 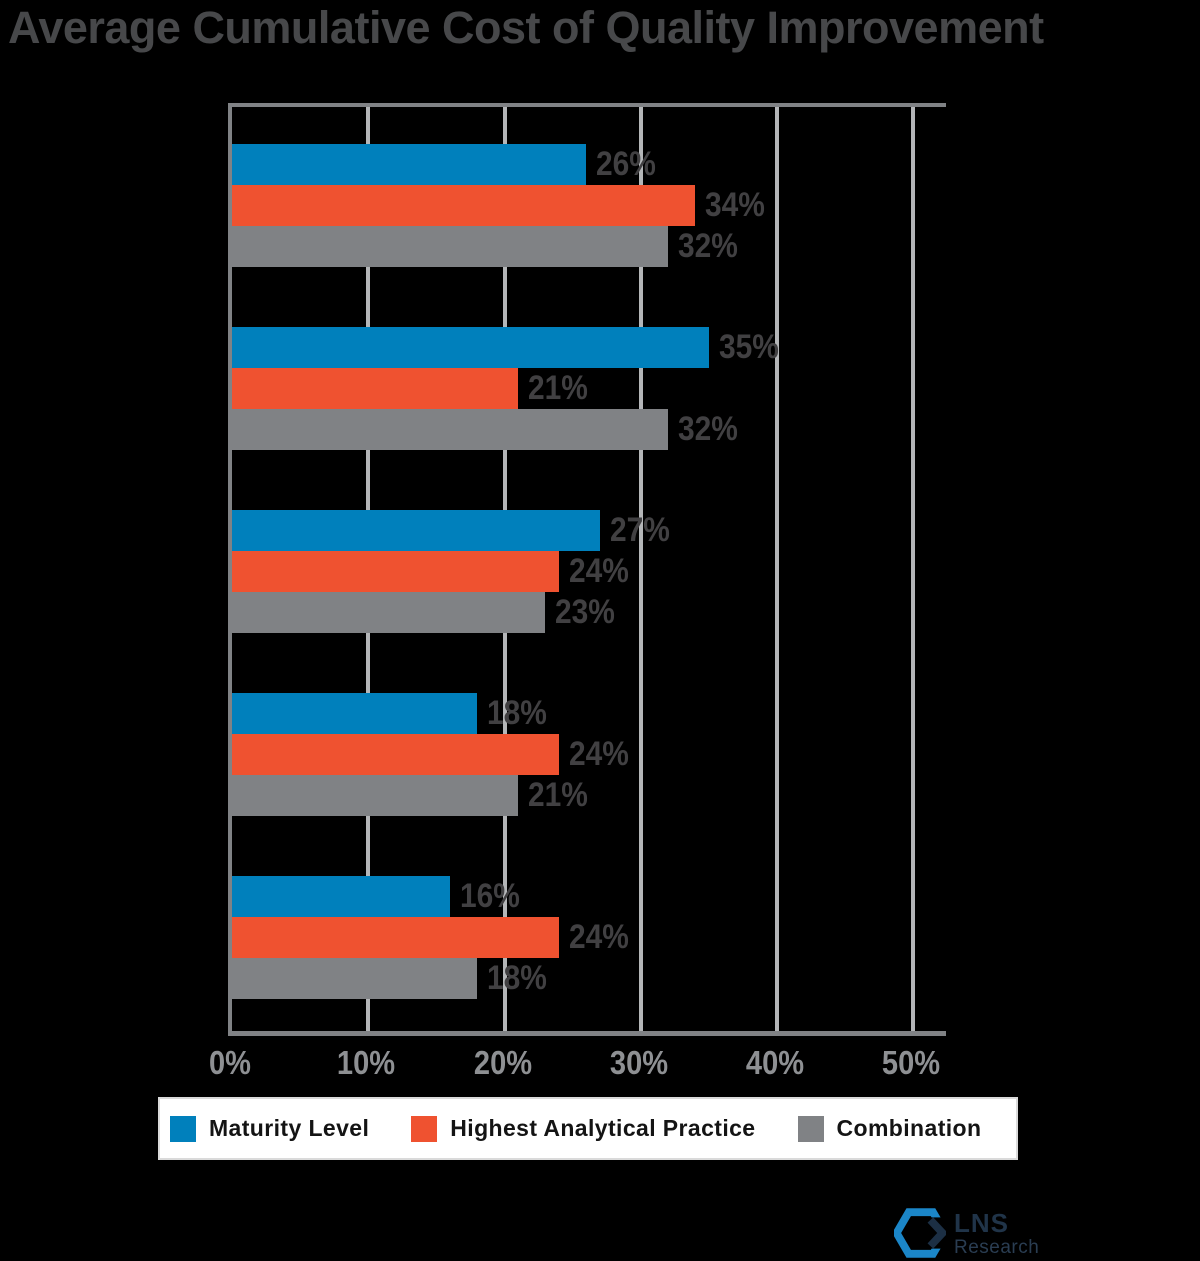 What do you see at coordinates (366, 1062) in the screenshot?
I see `x-tick-label: 10%` at bounding box center [366, 1062].